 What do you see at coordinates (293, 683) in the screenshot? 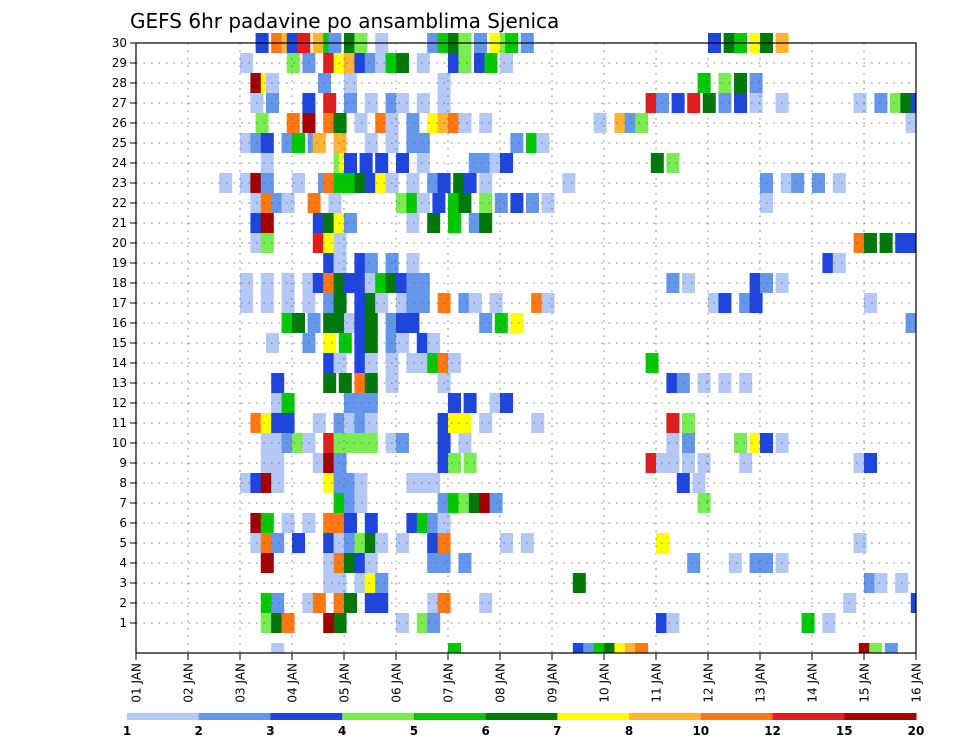
I see `x-tick-label: 04 JAN` at bounding box center [293, 683].